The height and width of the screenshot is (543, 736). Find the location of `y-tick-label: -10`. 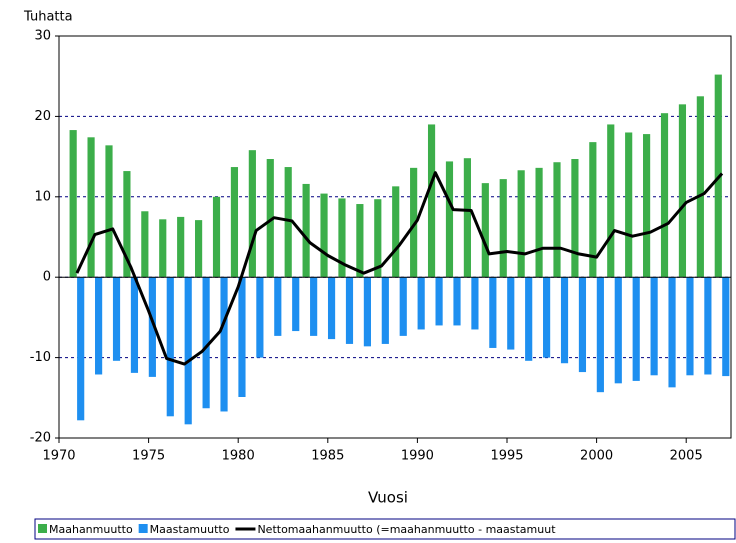

y-tick-label: -10 is located at coordinates (40, 357).